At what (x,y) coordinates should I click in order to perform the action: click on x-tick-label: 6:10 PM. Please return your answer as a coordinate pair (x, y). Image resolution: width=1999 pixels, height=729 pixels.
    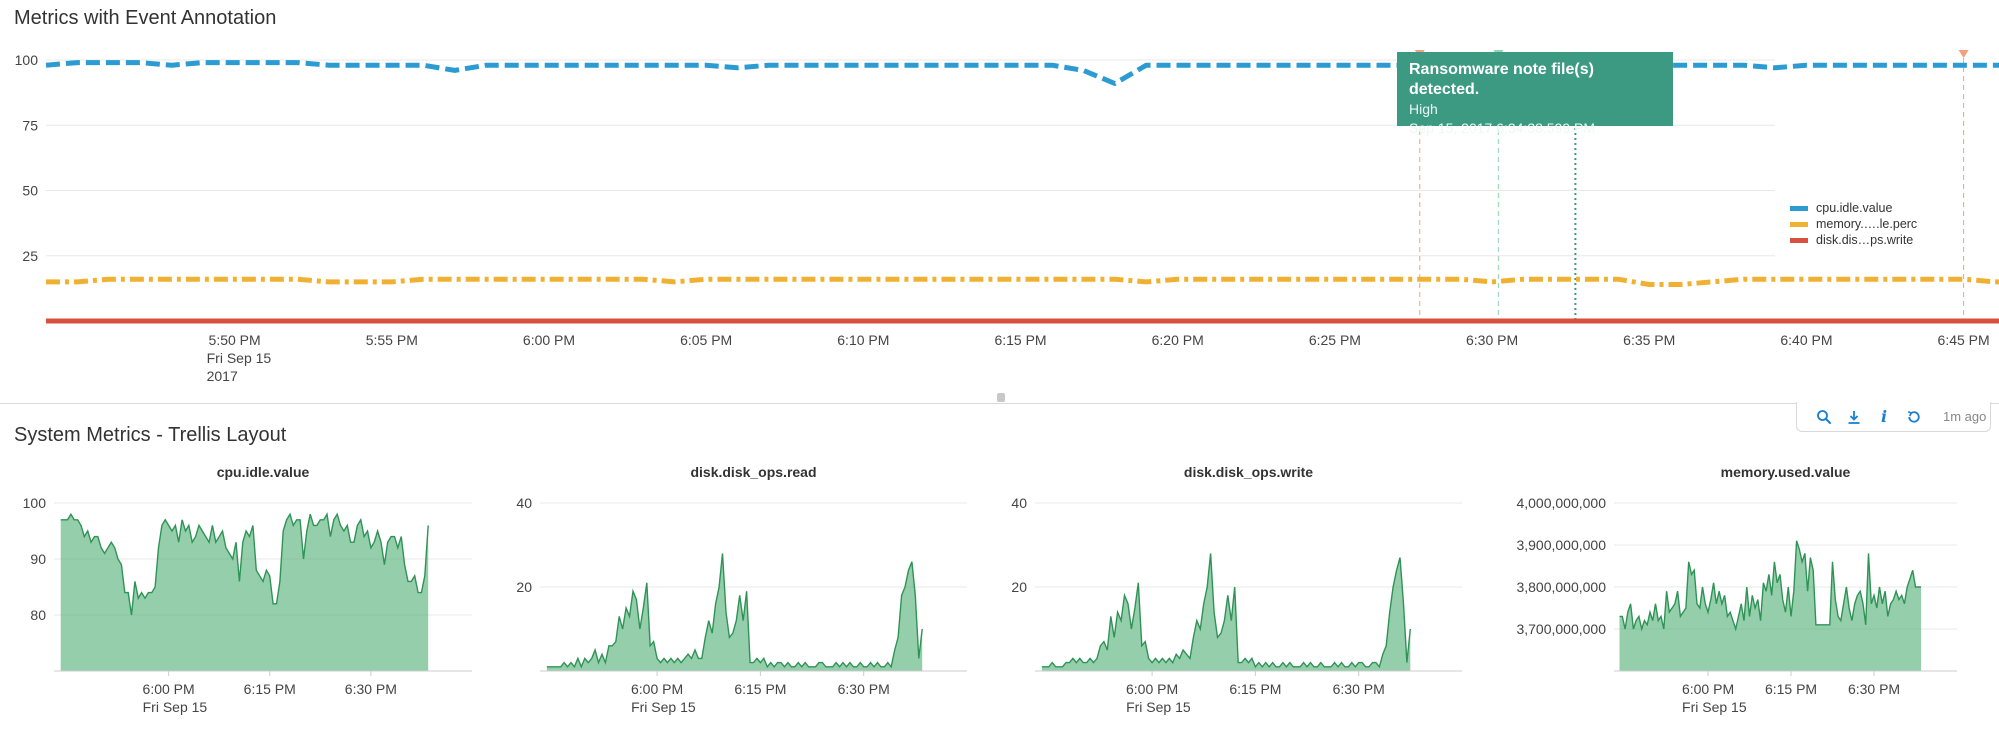
    Looking at the image, I should click on (863, 340).